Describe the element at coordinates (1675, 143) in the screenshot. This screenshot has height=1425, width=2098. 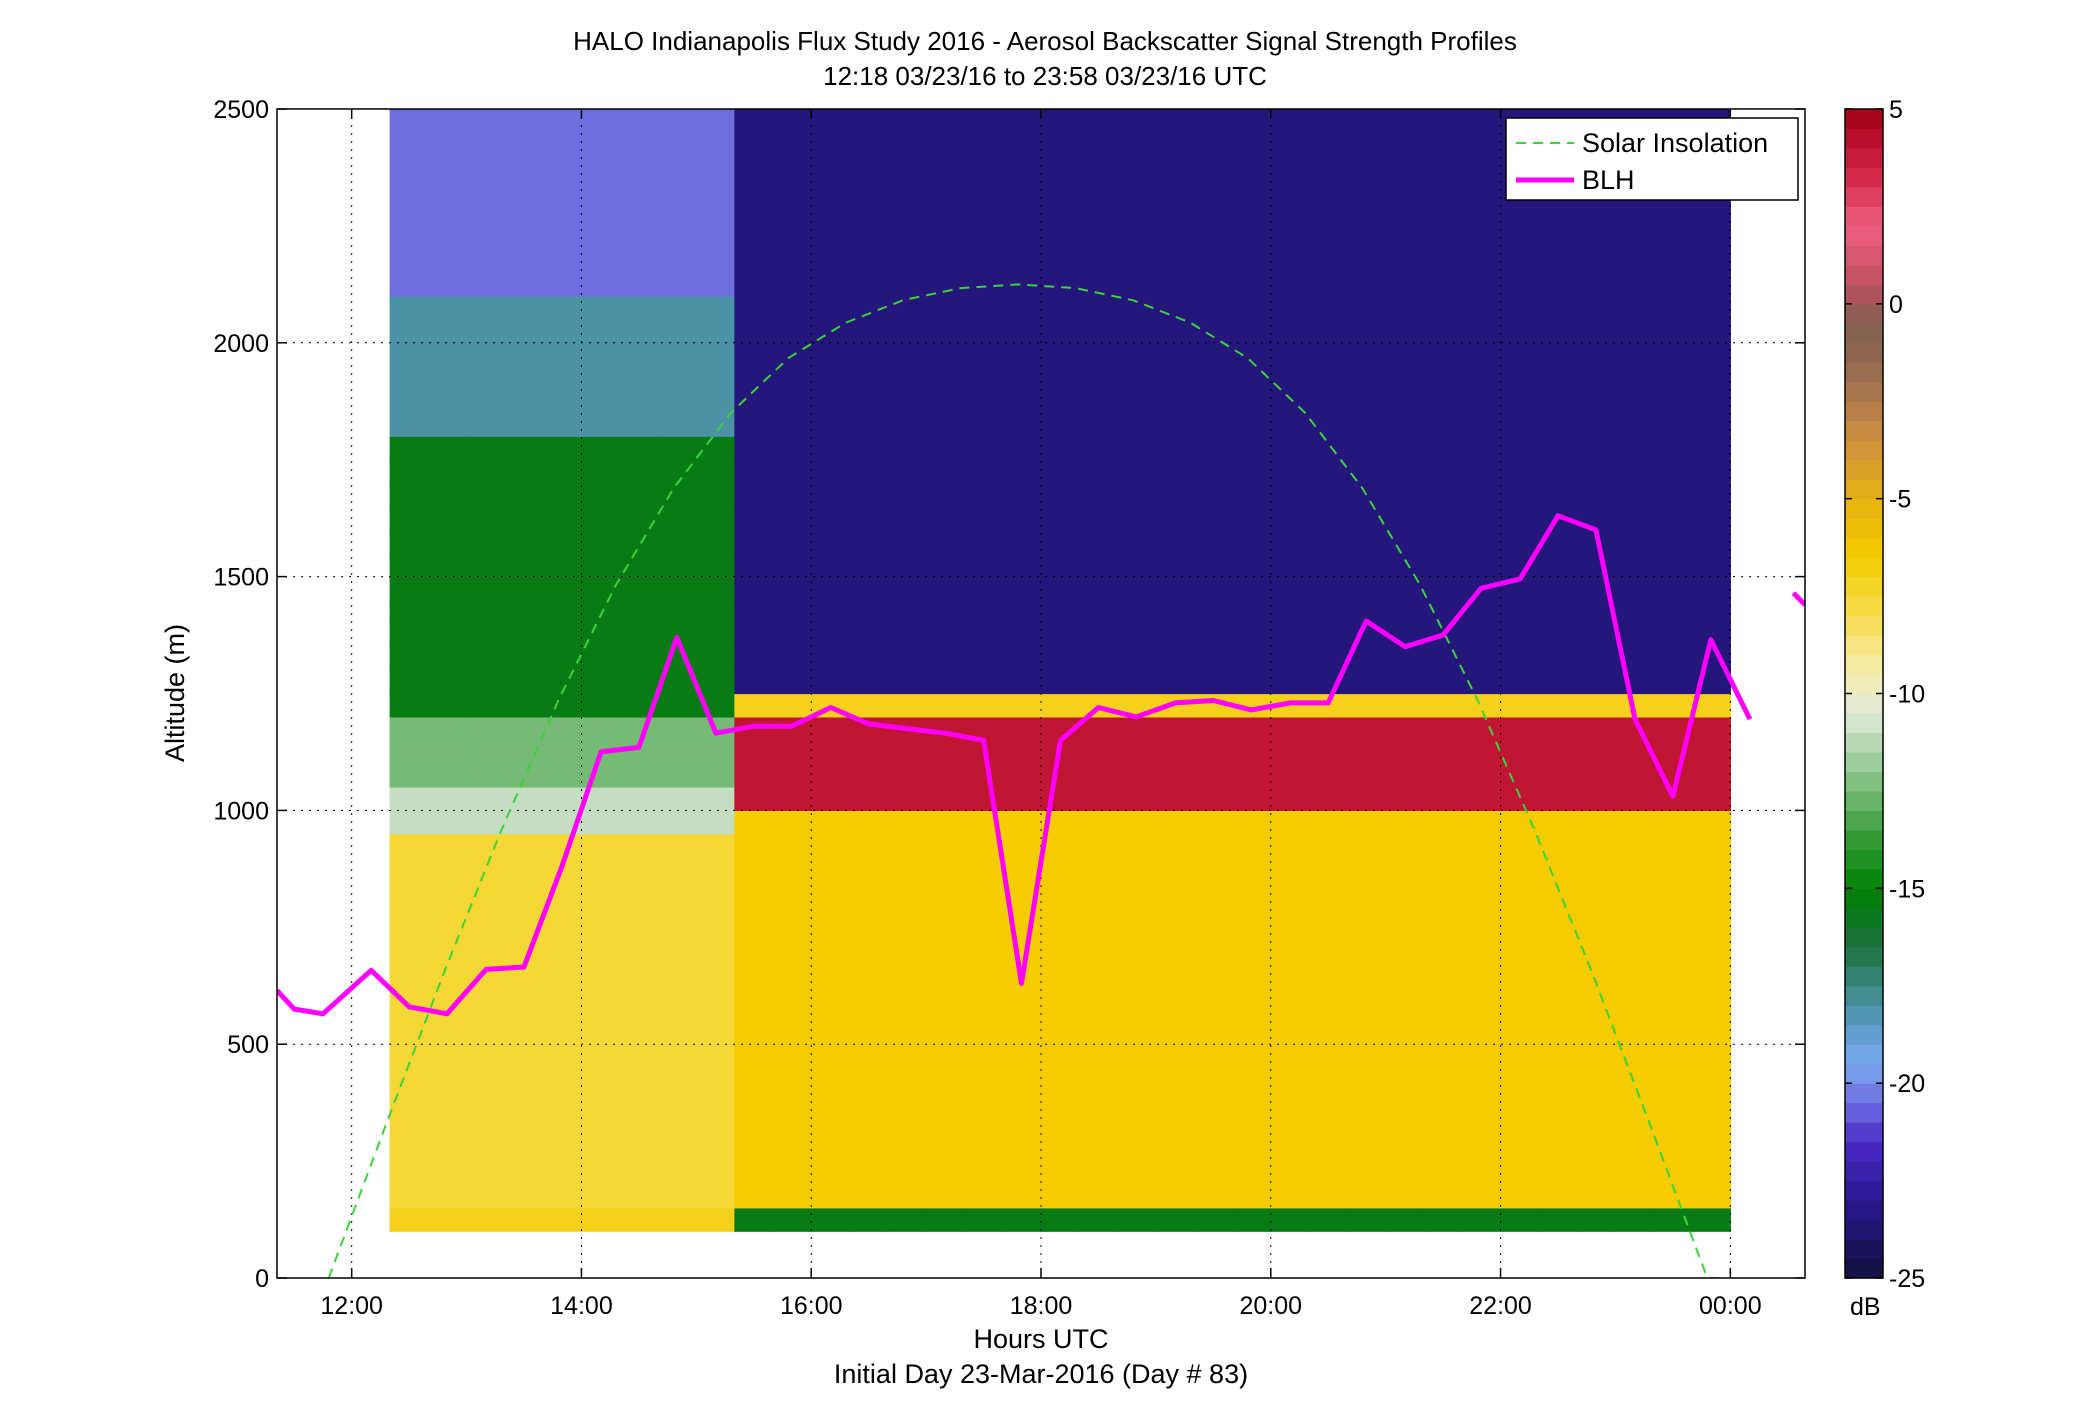
I see `legend-label-solar-insolation: Solar Insolation` at that location.